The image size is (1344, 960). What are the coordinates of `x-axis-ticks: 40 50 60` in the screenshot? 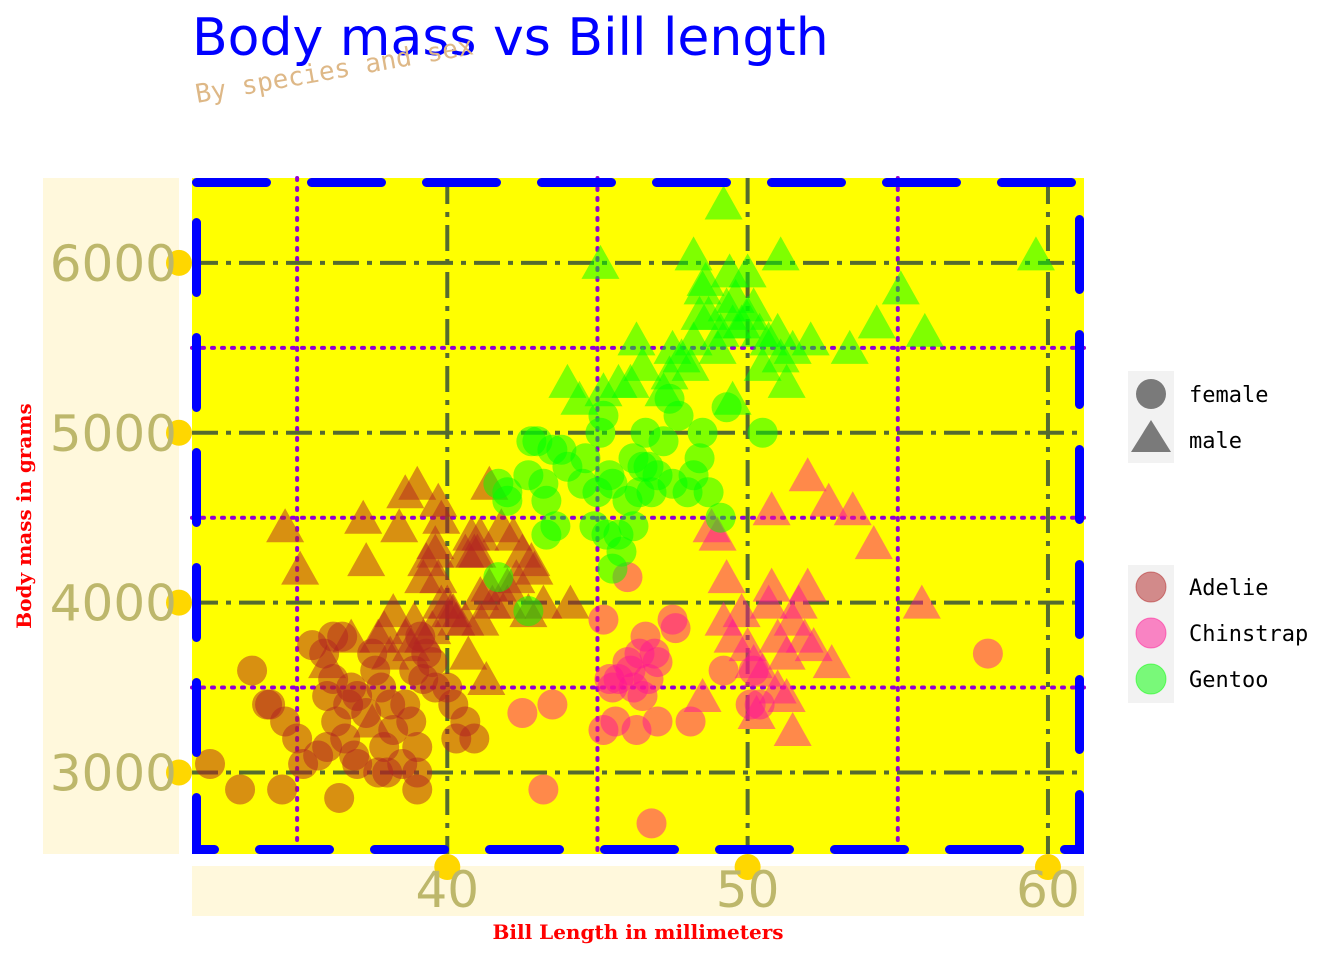 It's located at (747, 886).